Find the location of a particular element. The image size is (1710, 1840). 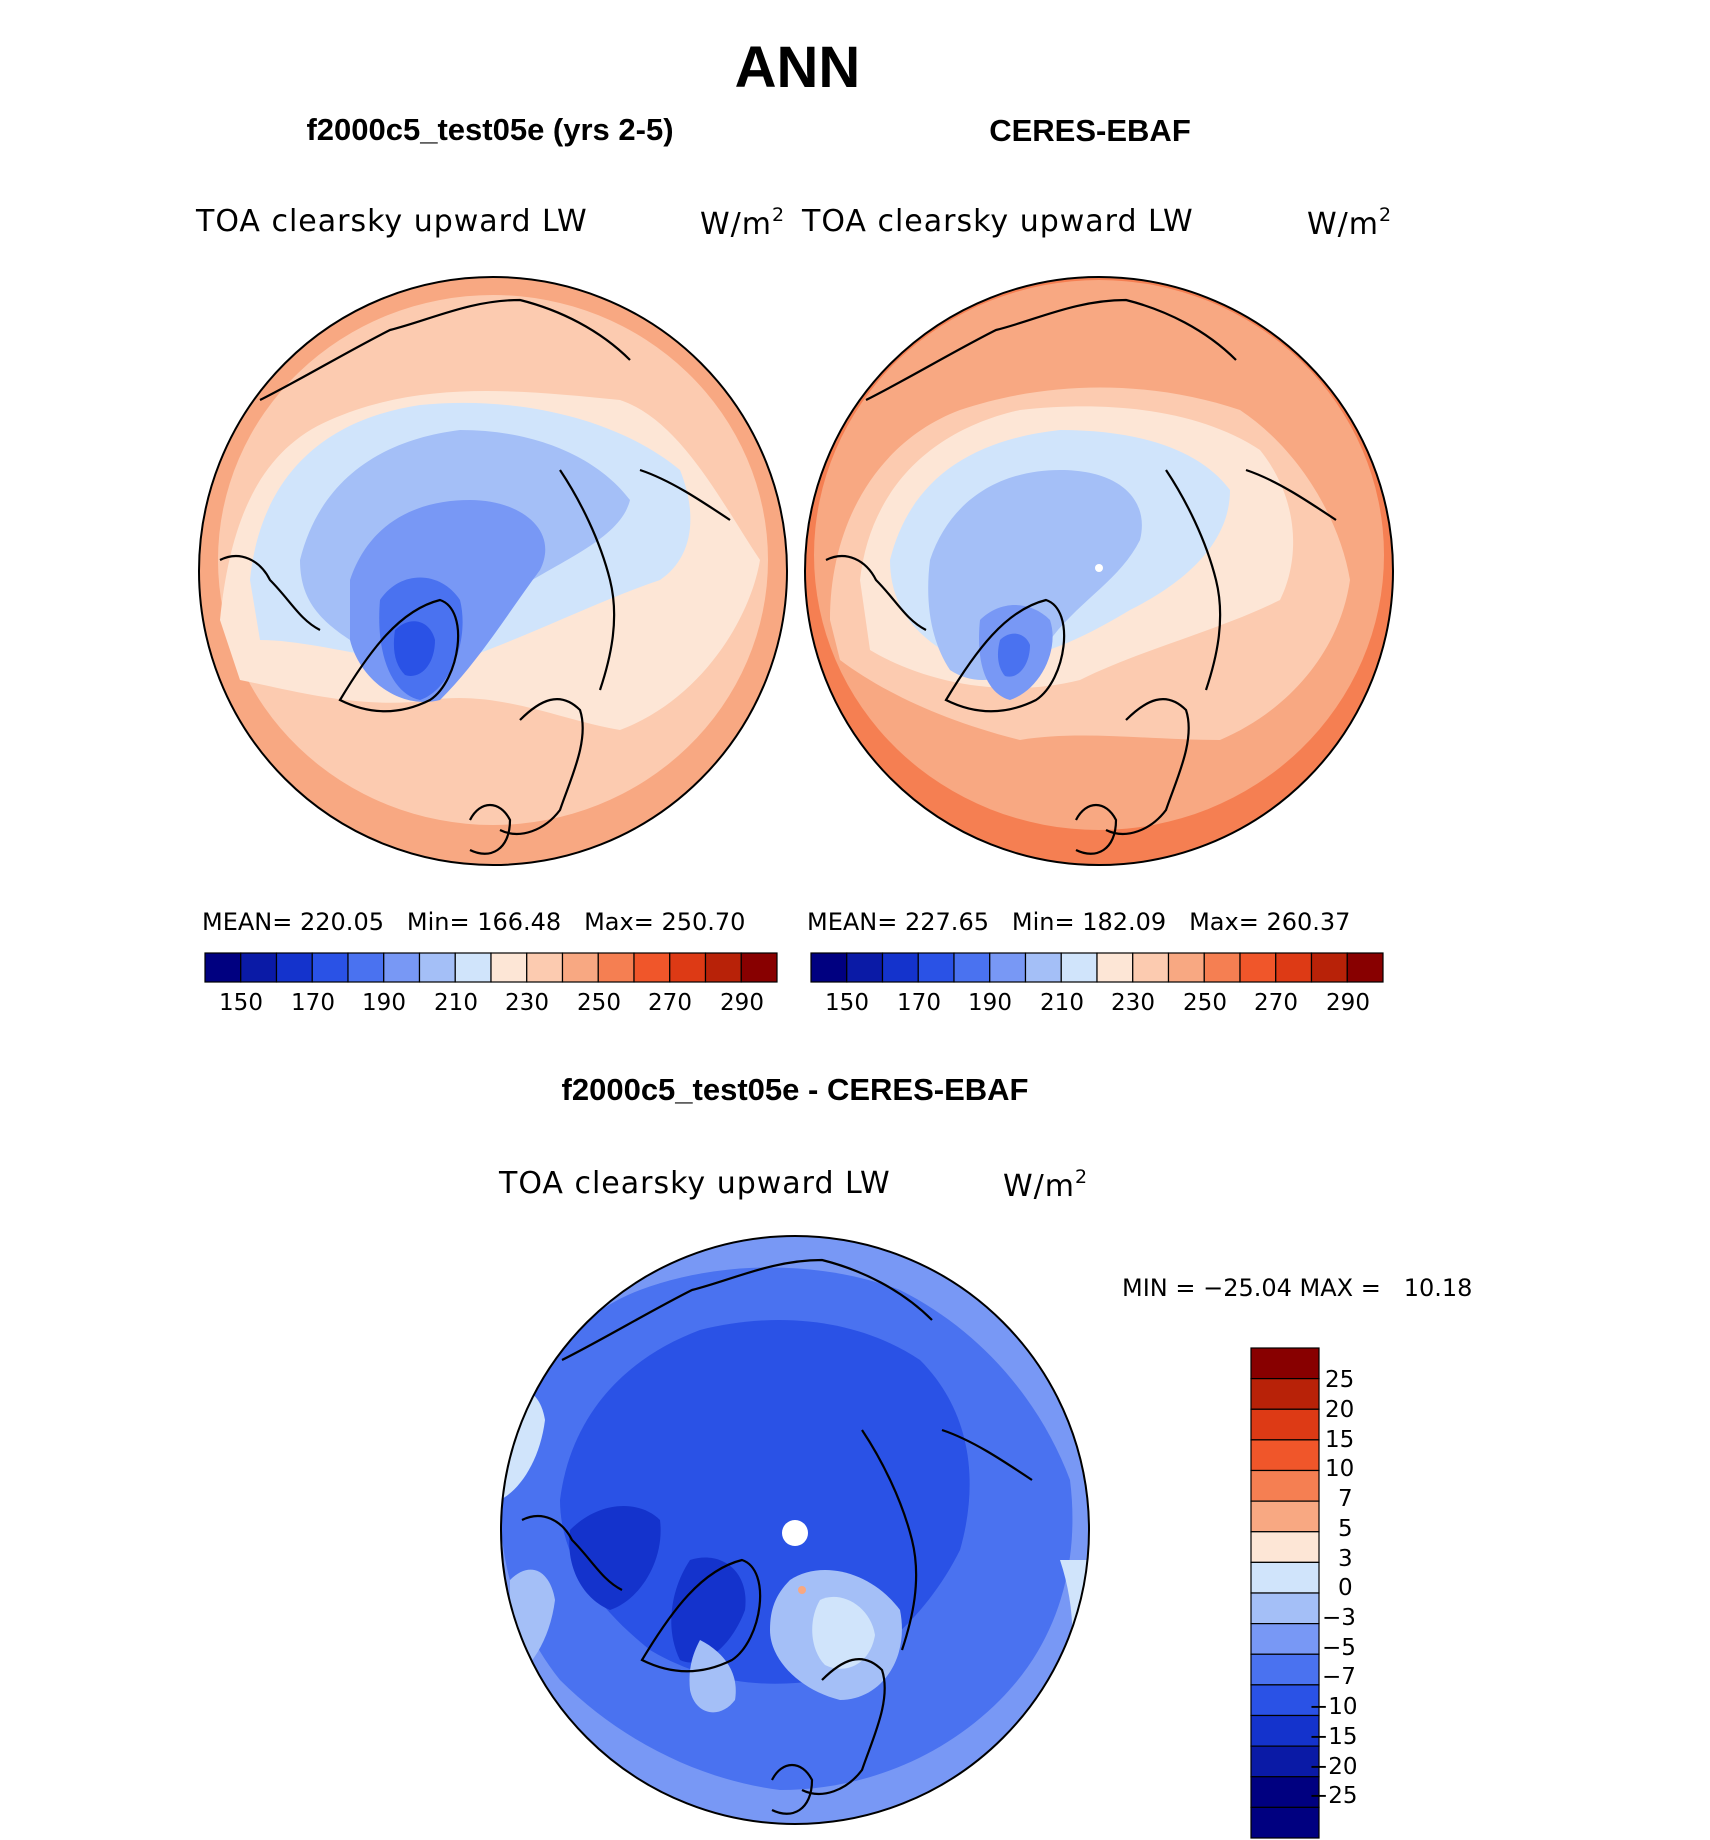

tick-diff-3: 10 is located at coordinates (1340, 1469).